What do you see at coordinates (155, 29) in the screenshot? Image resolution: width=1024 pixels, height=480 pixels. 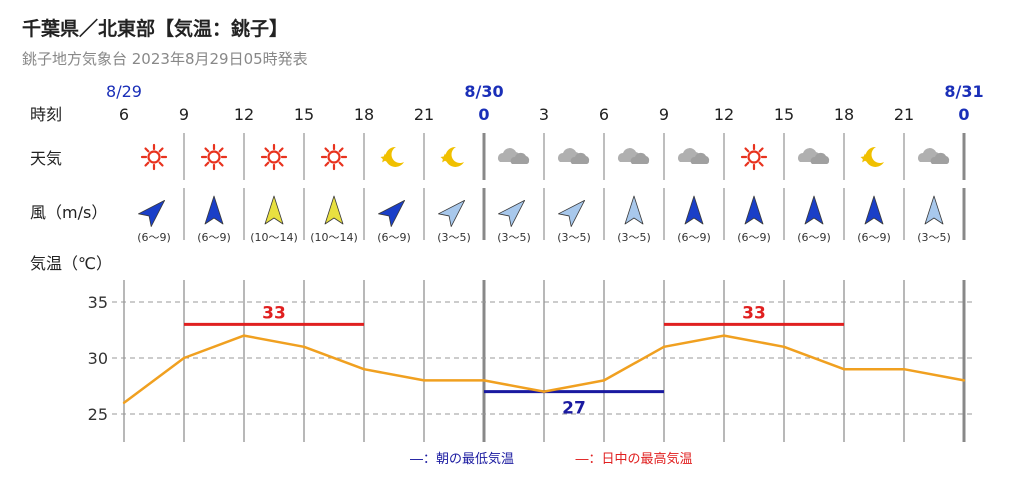 I see `page-title: 千葉県／北東部【気温：銚子】` at bounding box center [155, 29].